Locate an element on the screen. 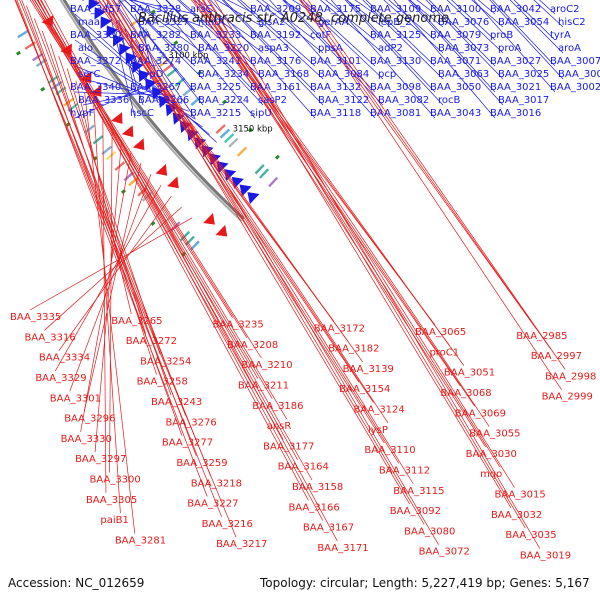 The height and width of the screenshot is (600, 600). forward-gene-label: BAA_3082 is located at coordinates (403, 100).